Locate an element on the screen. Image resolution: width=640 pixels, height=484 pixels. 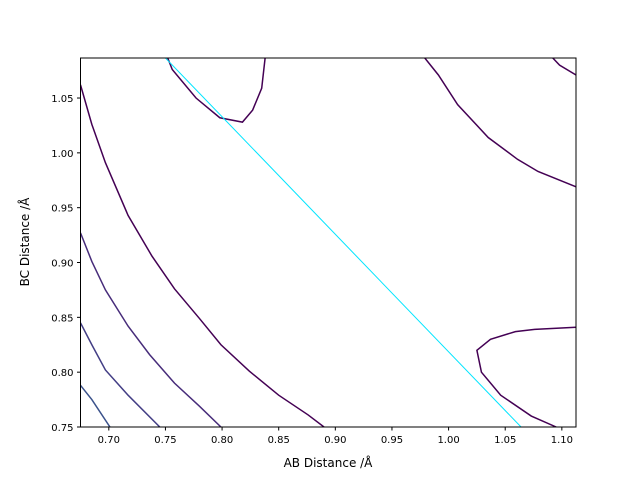
x-tick-label: 0.85 is located at coordinates (279, 440).